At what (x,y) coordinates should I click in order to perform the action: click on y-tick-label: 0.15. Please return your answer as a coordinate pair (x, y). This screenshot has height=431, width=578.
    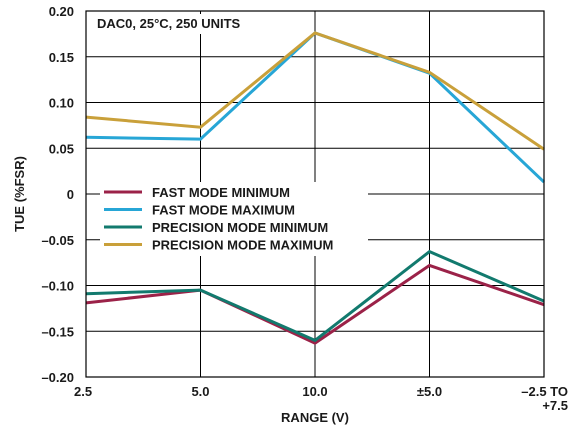
    Looking at the image, I should click on (61, 57).